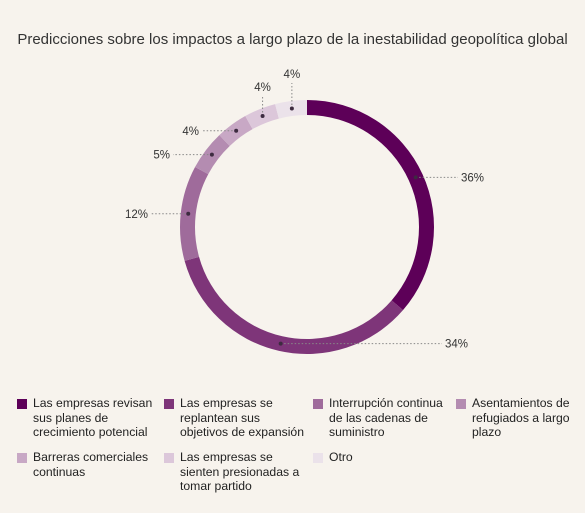 Image resolution: width=585 pixels, height=513 pixels. Describe the element at coordinates (136, 215) in the screenshot. I see `slice-value-label: 12%` at that location.